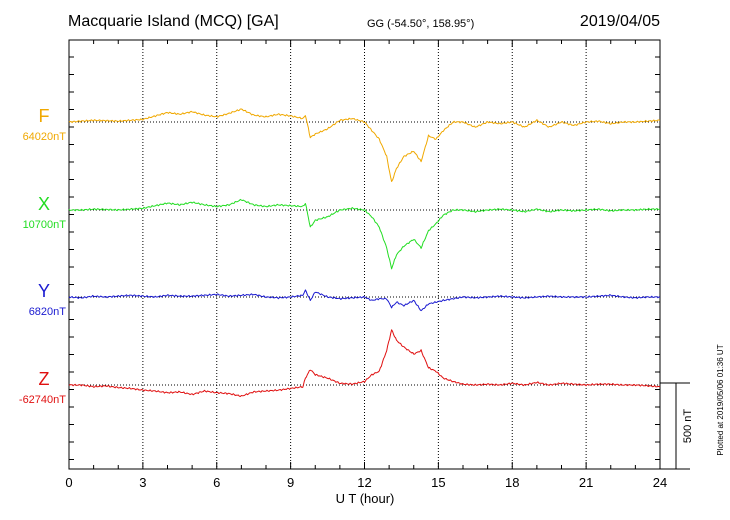  Describe the element at coordinates (364, 300) in the screenshot. I see `series-line-y` at that location.